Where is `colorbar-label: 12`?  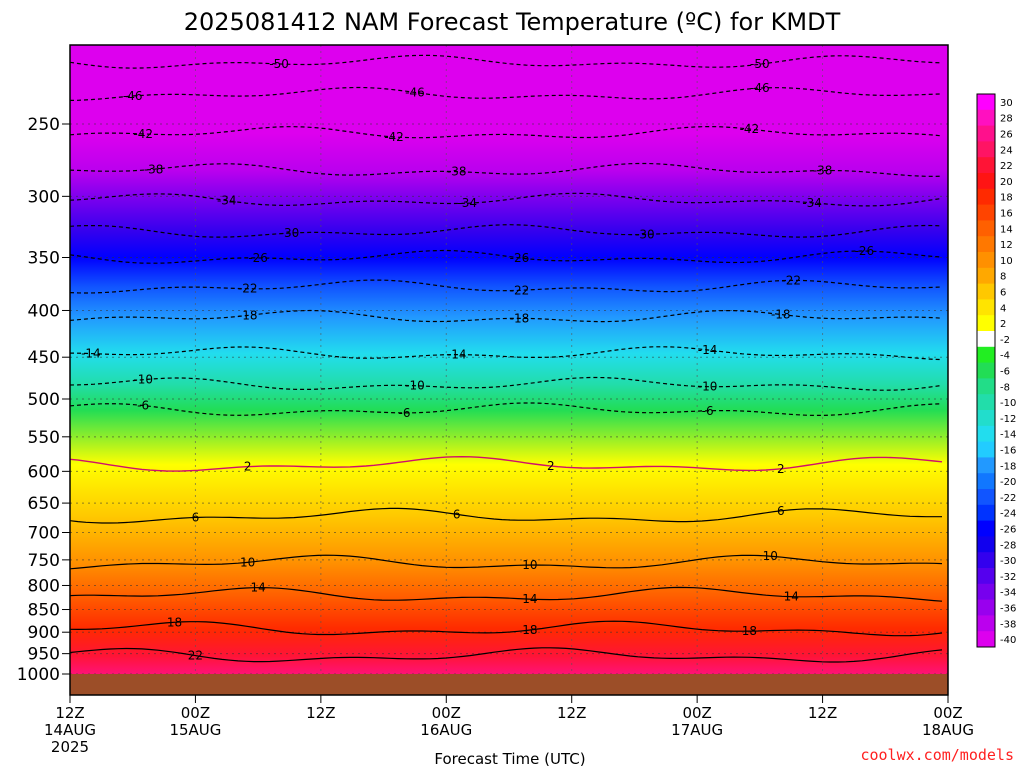
colorbar-label: 12 is located at coordinates (1006, 245).